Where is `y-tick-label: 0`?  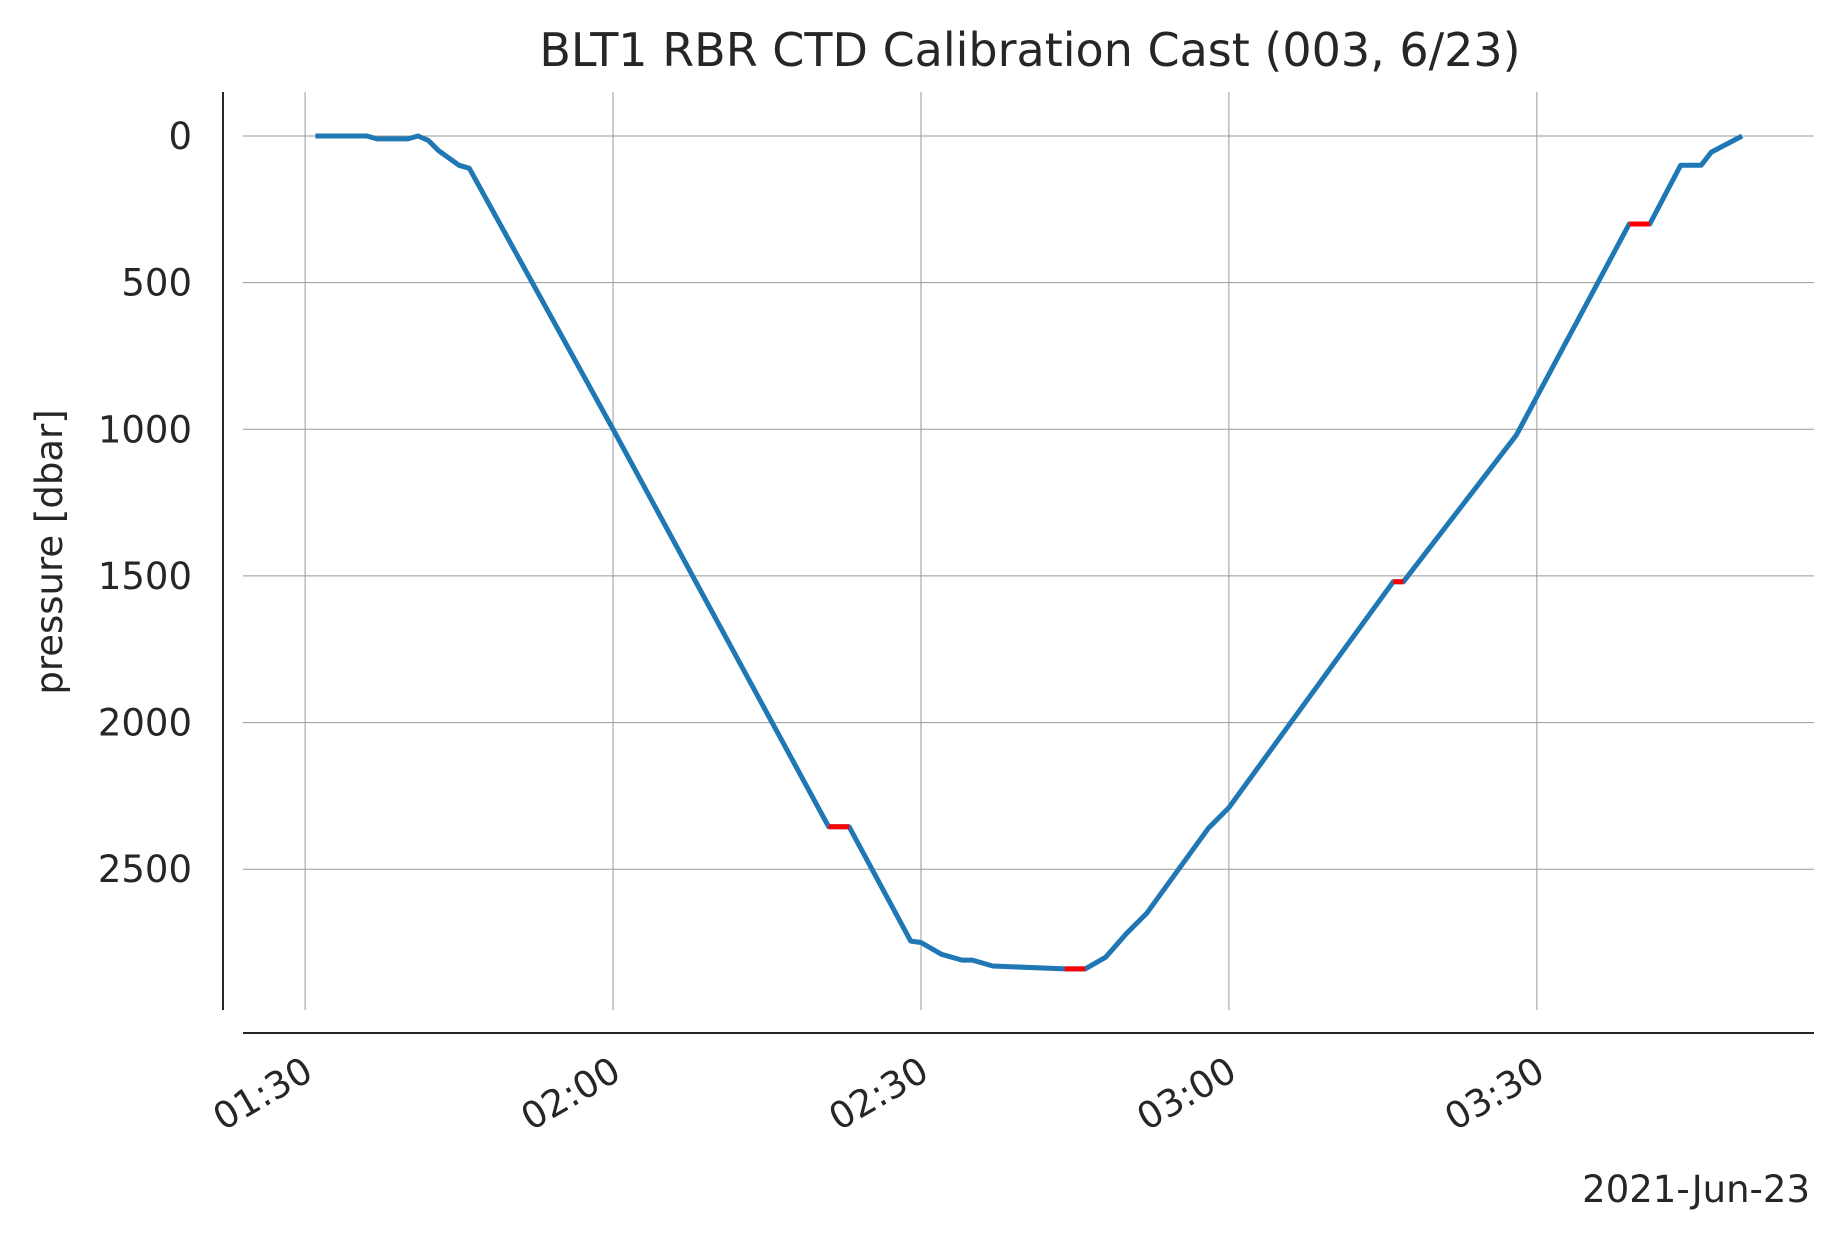 y-tick-label: 0 is located at coordinates (180, 136).